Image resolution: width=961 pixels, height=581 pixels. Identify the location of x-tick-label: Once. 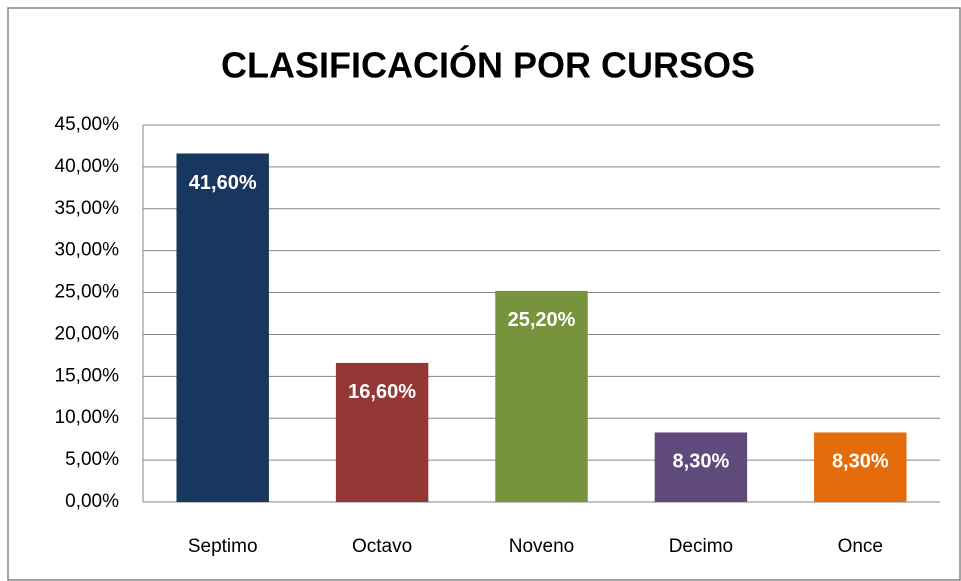
(860, 546).